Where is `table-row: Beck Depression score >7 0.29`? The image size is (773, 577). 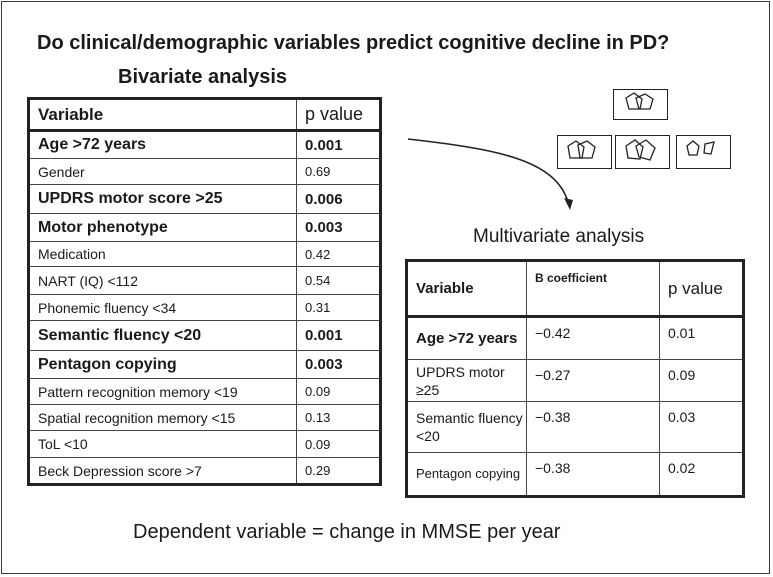
table-row: Beck Depression score >7 0.29 is located at coordinates (204, 471).